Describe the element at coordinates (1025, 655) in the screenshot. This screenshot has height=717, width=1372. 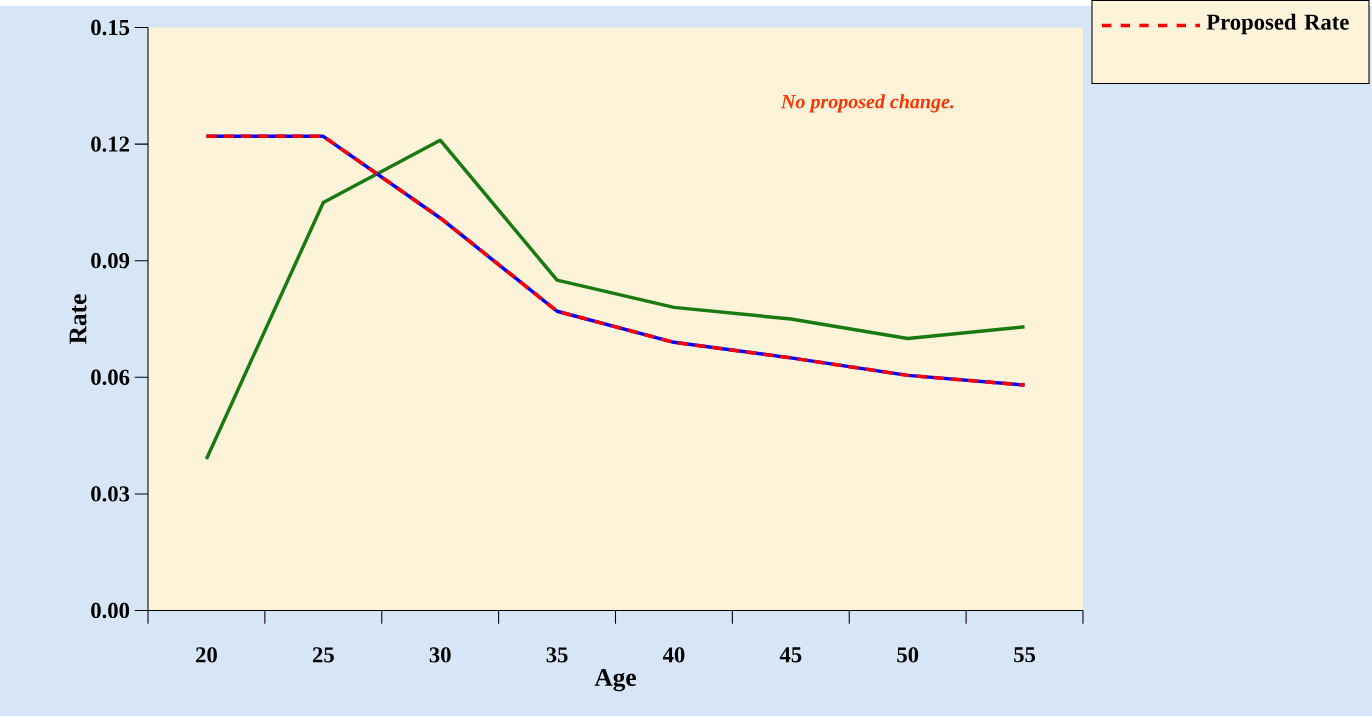
I see `x-tick-label: 55` at that location.